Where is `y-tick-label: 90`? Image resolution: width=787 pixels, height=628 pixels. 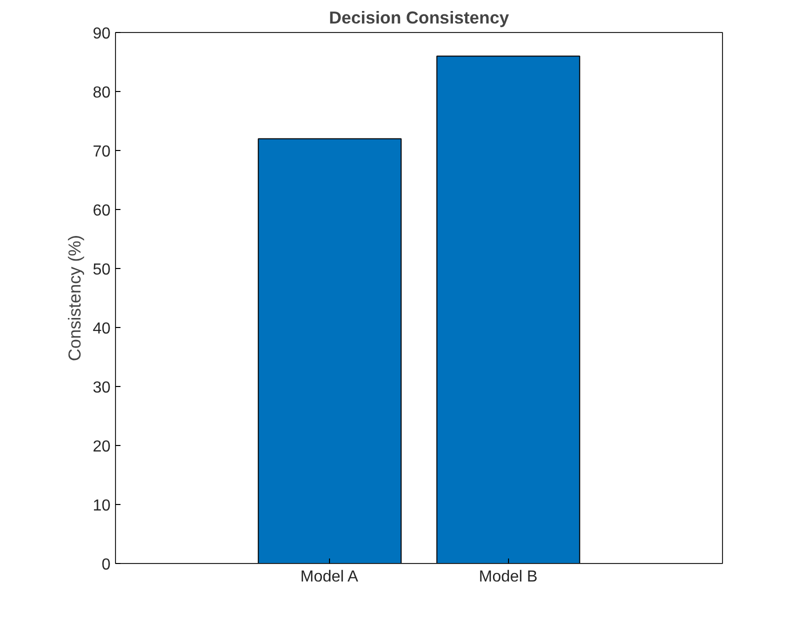
y-tick-label: 90 is located at coordinates (101, 34).